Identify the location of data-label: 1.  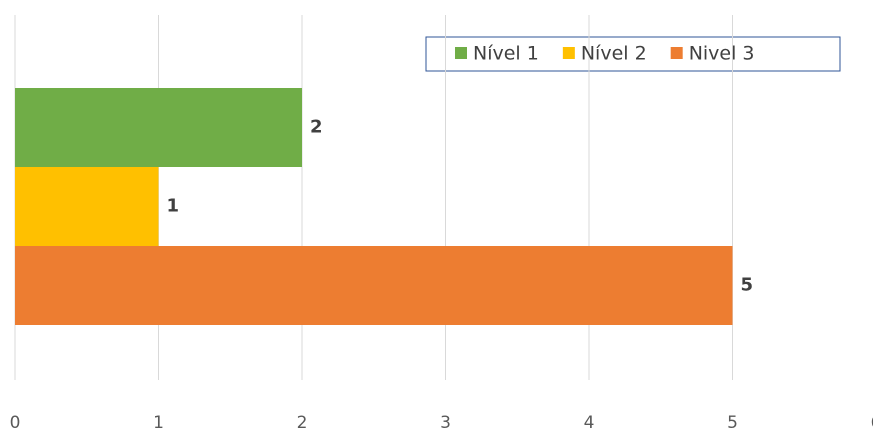
(173, 206).